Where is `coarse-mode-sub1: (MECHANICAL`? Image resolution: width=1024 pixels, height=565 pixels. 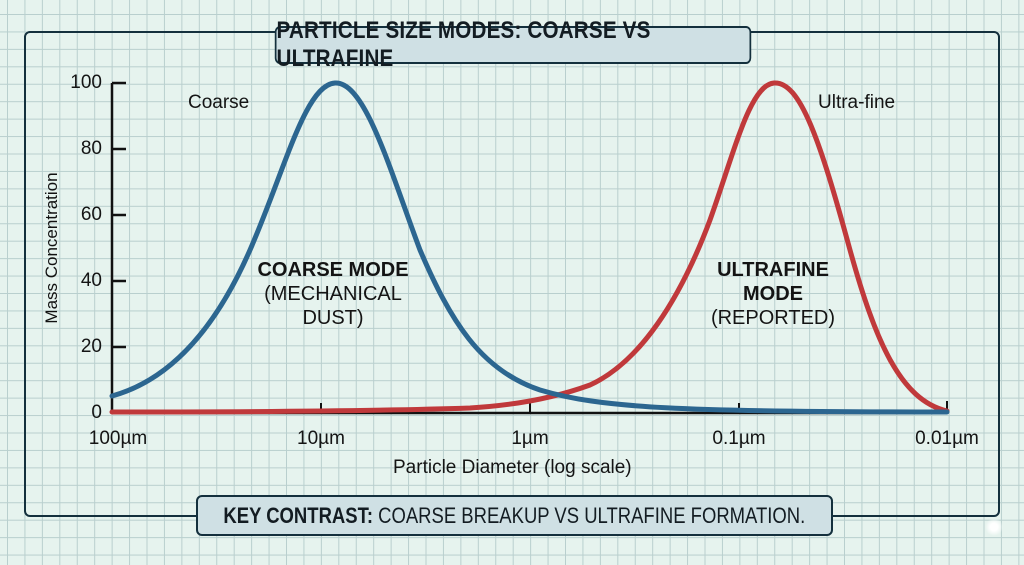 coarse-mode-sub1: (MECHANICAL is located at coordinates (333, 294).